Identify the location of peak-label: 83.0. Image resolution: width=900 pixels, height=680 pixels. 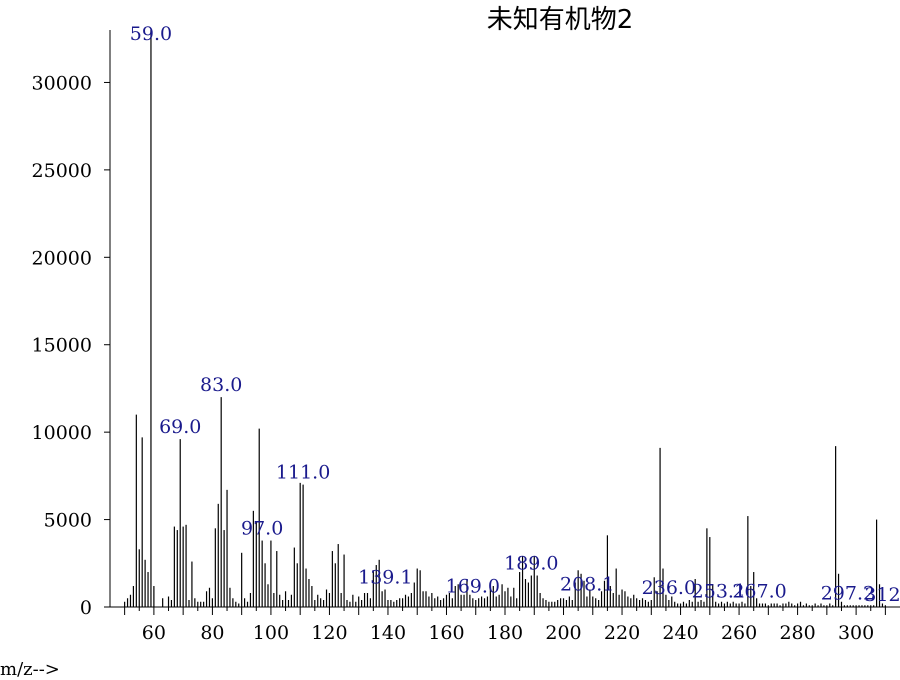
(221, 385).